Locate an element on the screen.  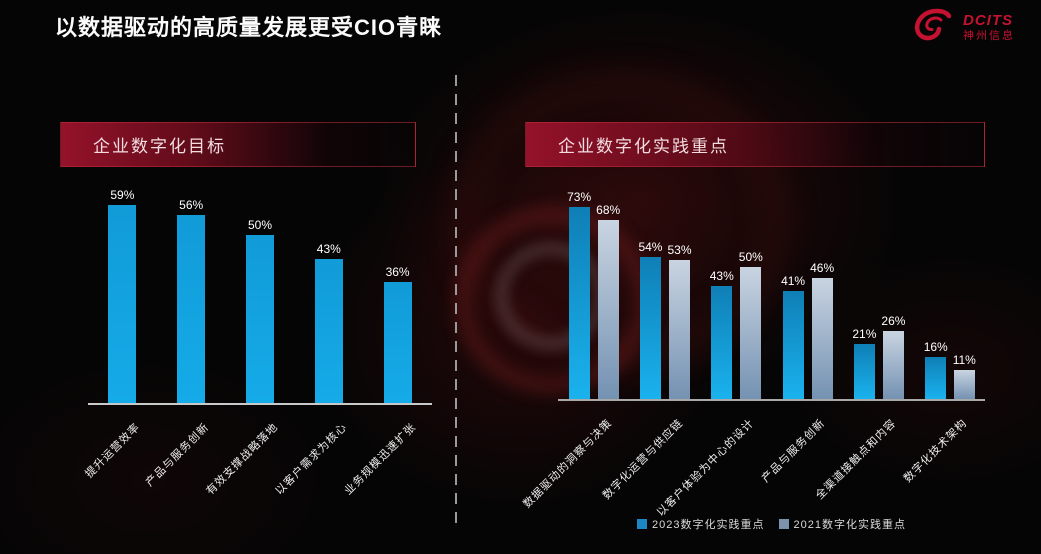
right-chart-legend: 2023数字化实践重点 2021数字化实践重点 is located at coordinates (771, 524).